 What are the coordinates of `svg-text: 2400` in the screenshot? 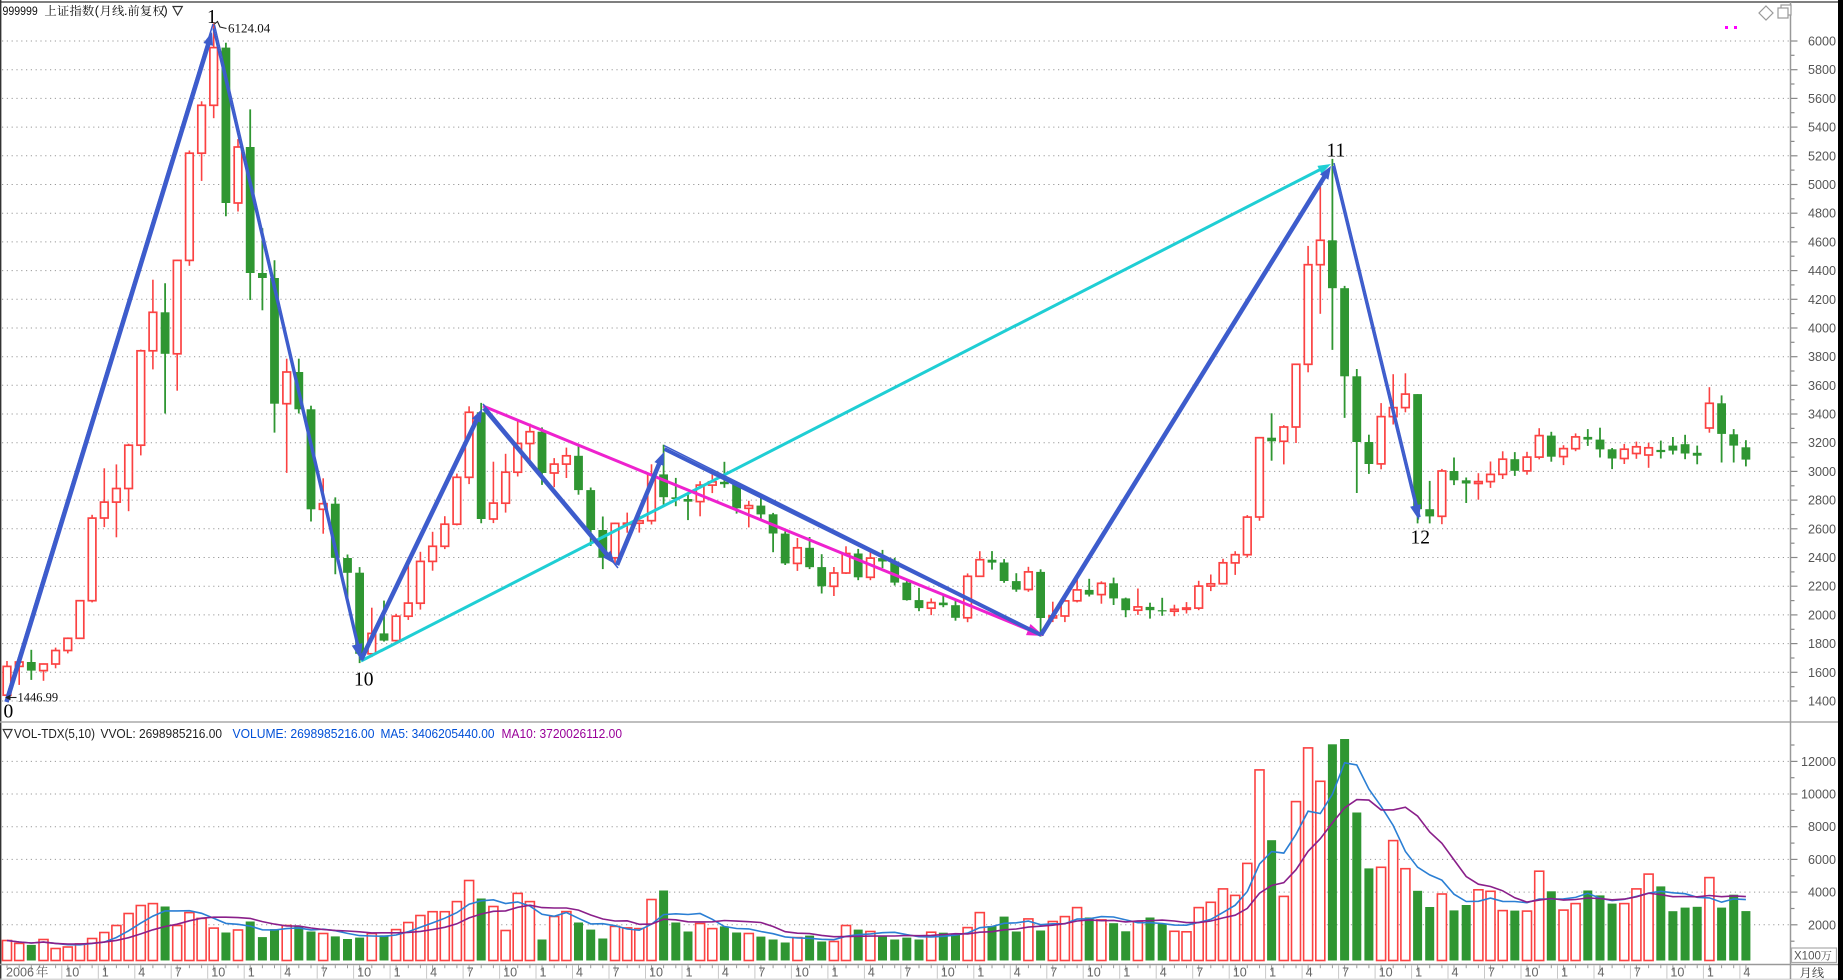 It's located at (1822, 558).